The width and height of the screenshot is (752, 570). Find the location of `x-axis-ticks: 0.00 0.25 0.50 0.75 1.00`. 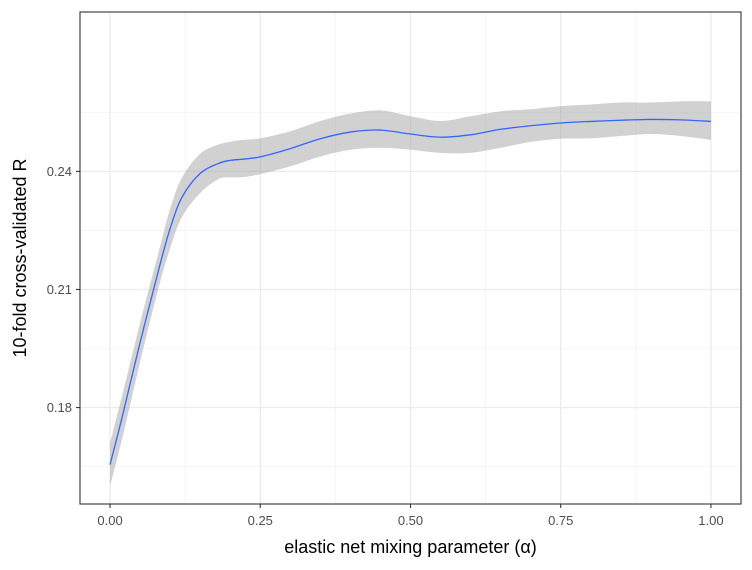

x-axis-ticks: 0.00 0.25 0.50 0.75 1.00 is located at coordinates (410, 516).